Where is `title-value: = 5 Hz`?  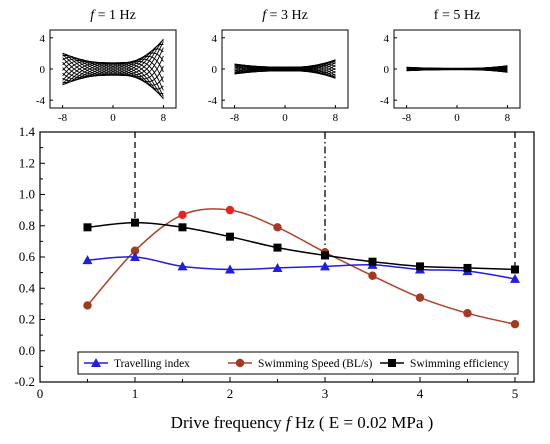
title-value: = 5 Hz is located at coordinates (459, 15).